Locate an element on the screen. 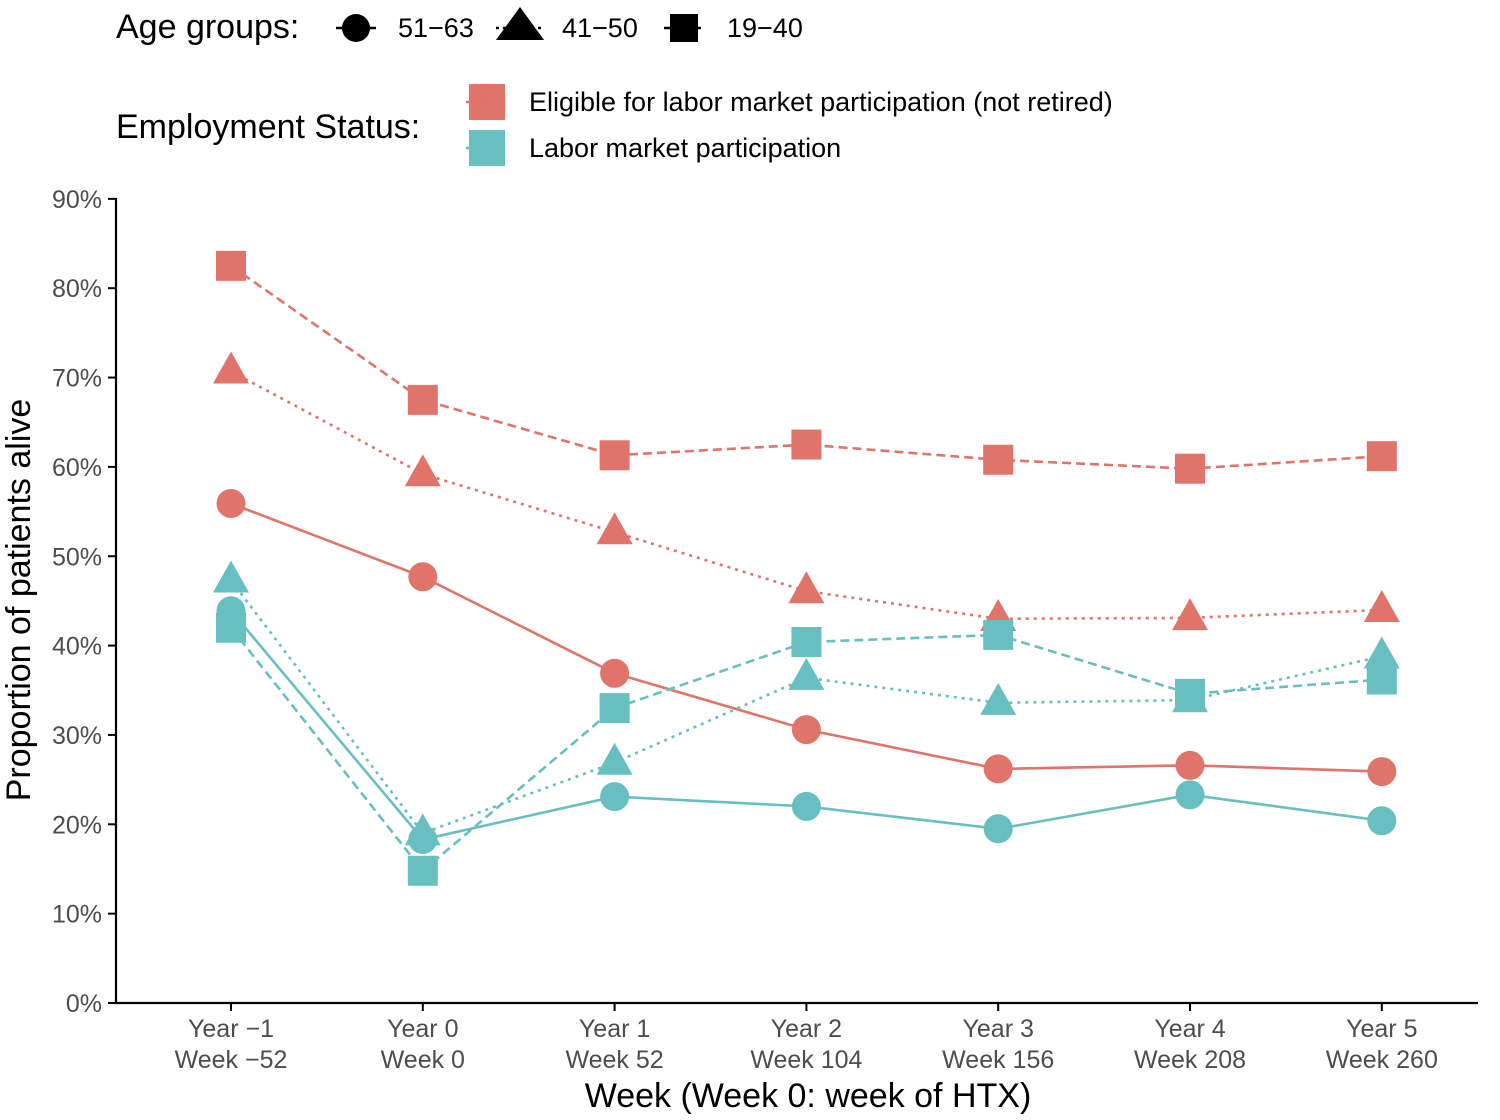 This screenshot has height=1120, width=1500. y-tick-label: 80% is located at coordinates (77, 289).